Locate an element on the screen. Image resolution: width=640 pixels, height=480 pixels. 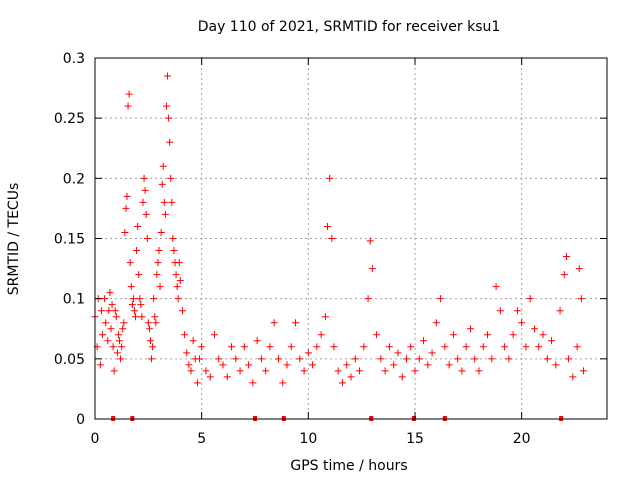
y-tick-label: 0.15 is located at coordinates (69, 240).